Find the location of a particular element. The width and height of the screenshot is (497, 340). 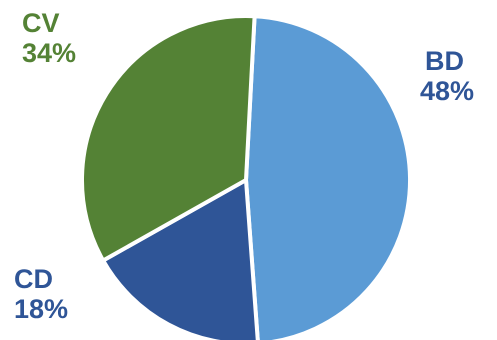

slice-category-label-cd: CD is located at coordinates (33, 279).